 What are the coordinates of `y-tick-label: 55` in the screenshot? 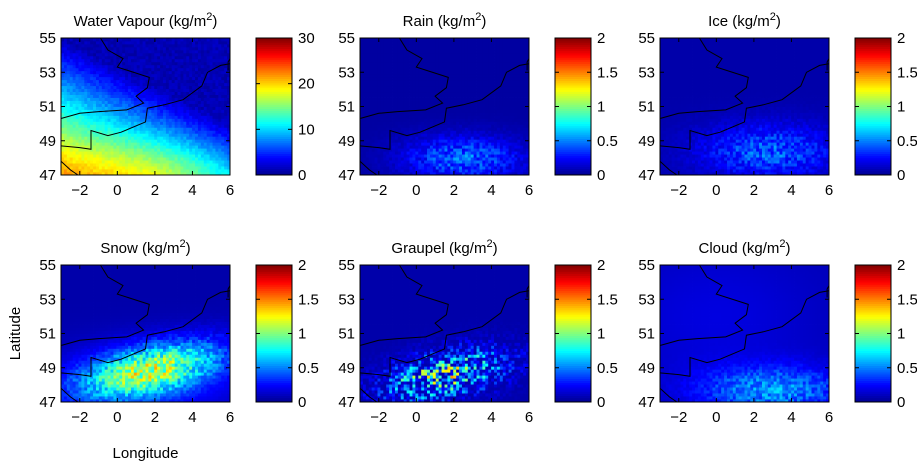 It's located at (47, 38).